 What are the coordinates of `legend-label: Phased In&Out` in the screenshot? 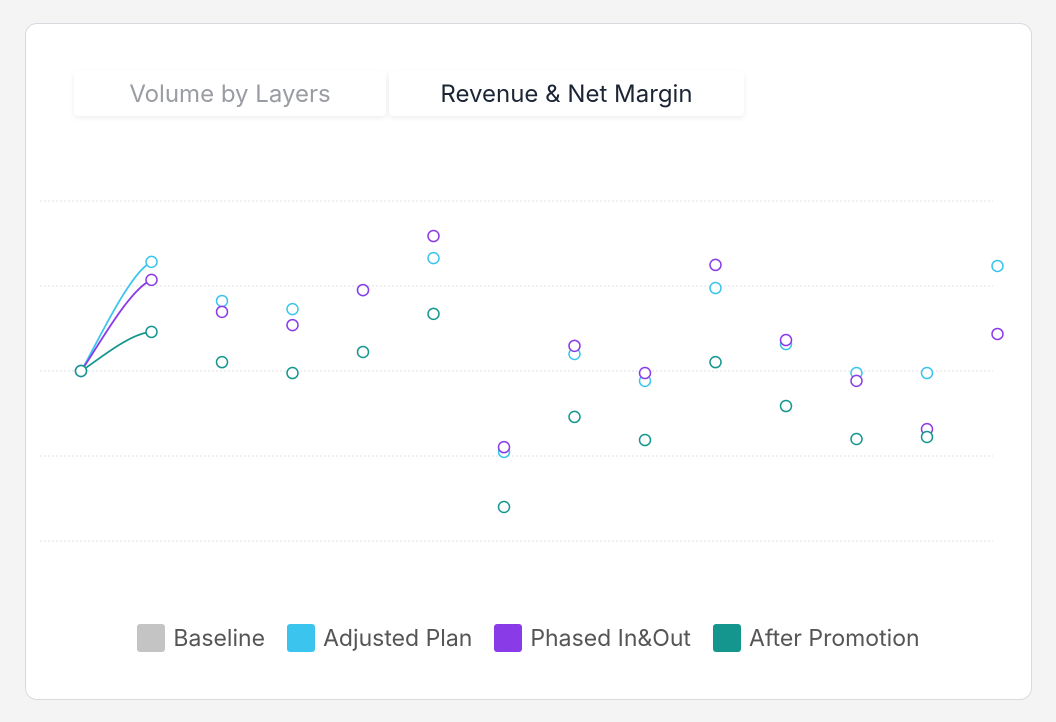 It's located at (610, 638).